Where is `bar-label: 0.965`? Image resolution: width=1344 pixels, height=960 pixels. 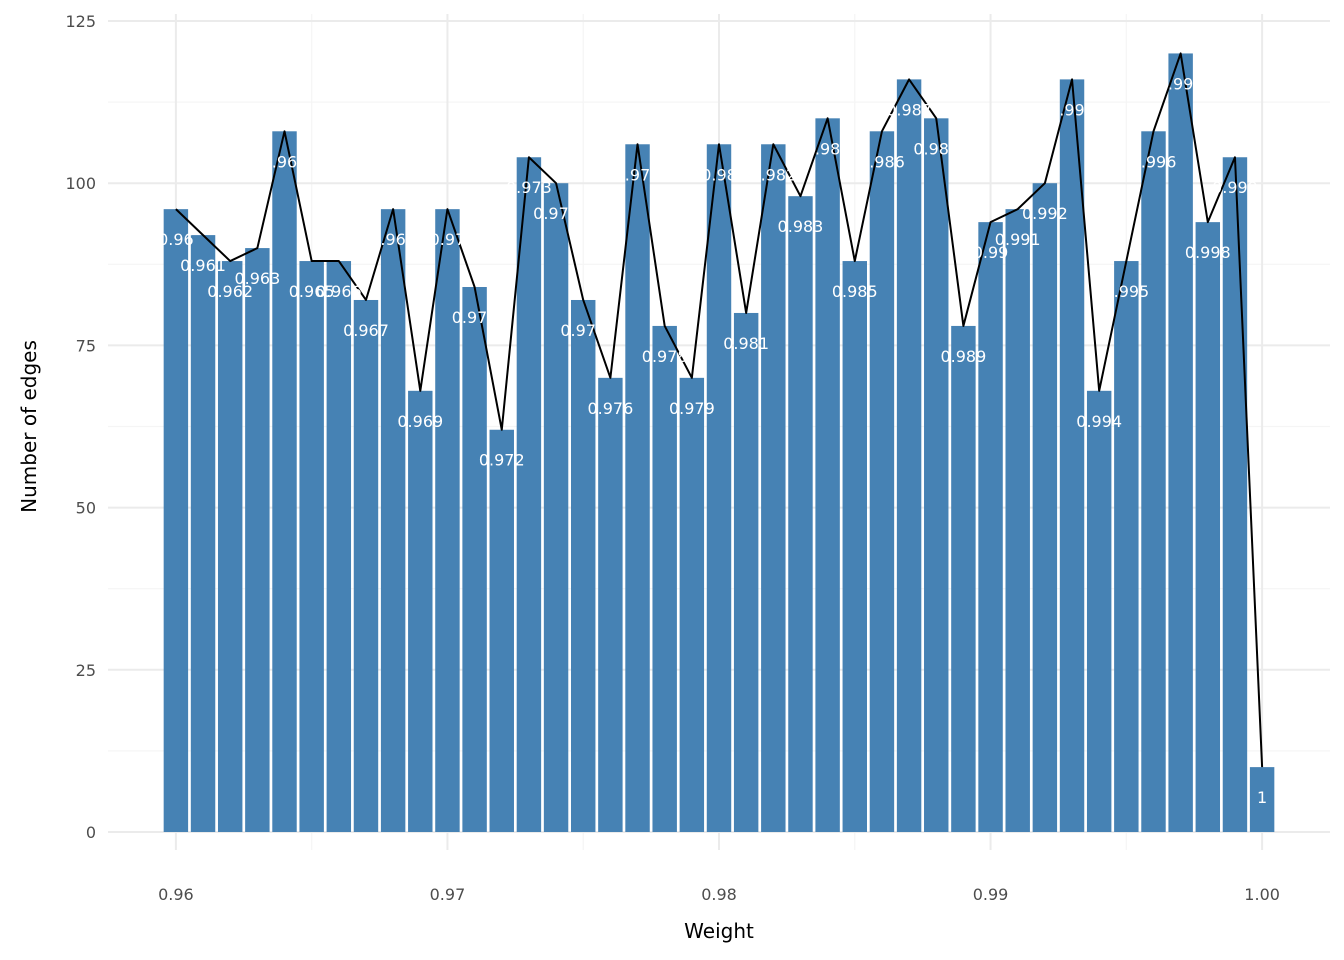 bar-label: 0.965 is located at coordinates (312, 291).